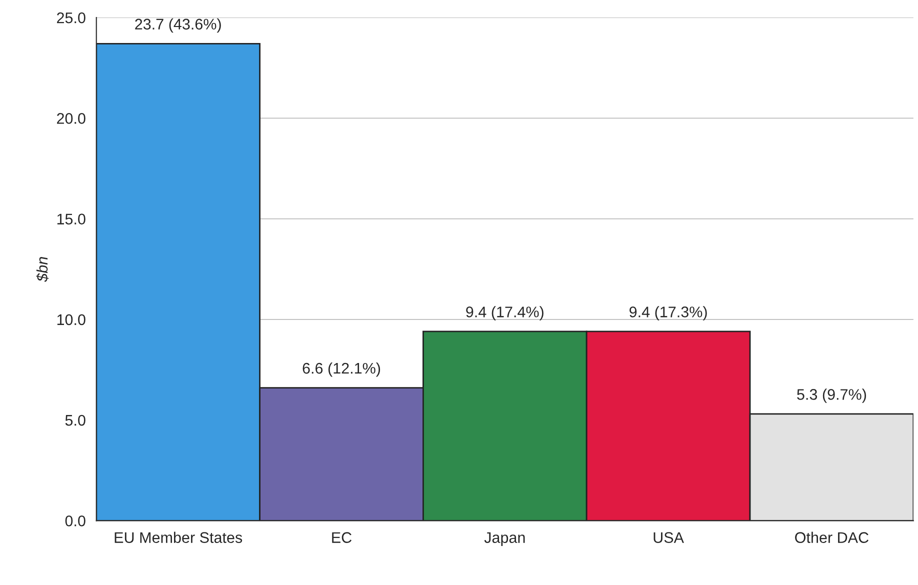 Image resolution: width=918 pixels, height=585 pixels. Describe the element at coordinates (505, 313) in the screenshot. I see `data-label: 9.4 (17.4%)` at that location.